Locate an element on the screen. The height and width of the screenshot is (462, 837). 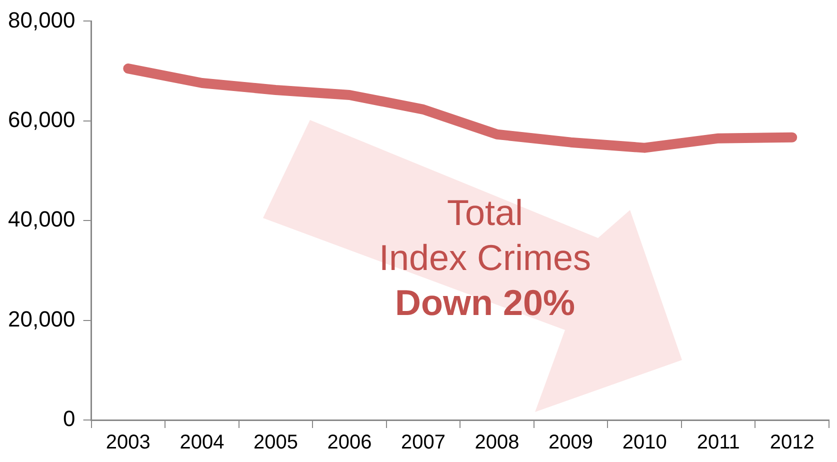
annotation: Index Crimes is located at coordinates (485, 258).